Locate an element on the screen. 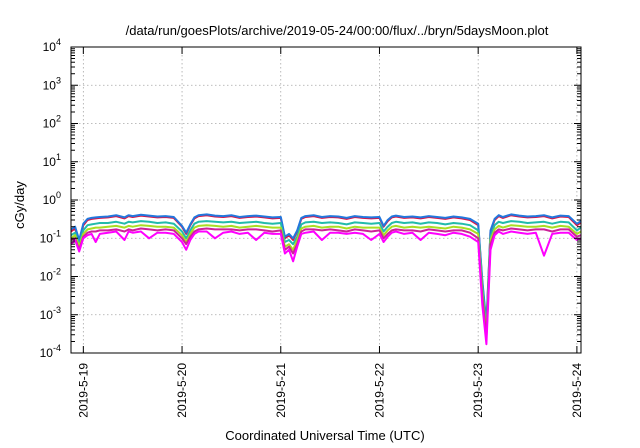  y-tick-label: 10⁻² is located at coordinates (50, 275).